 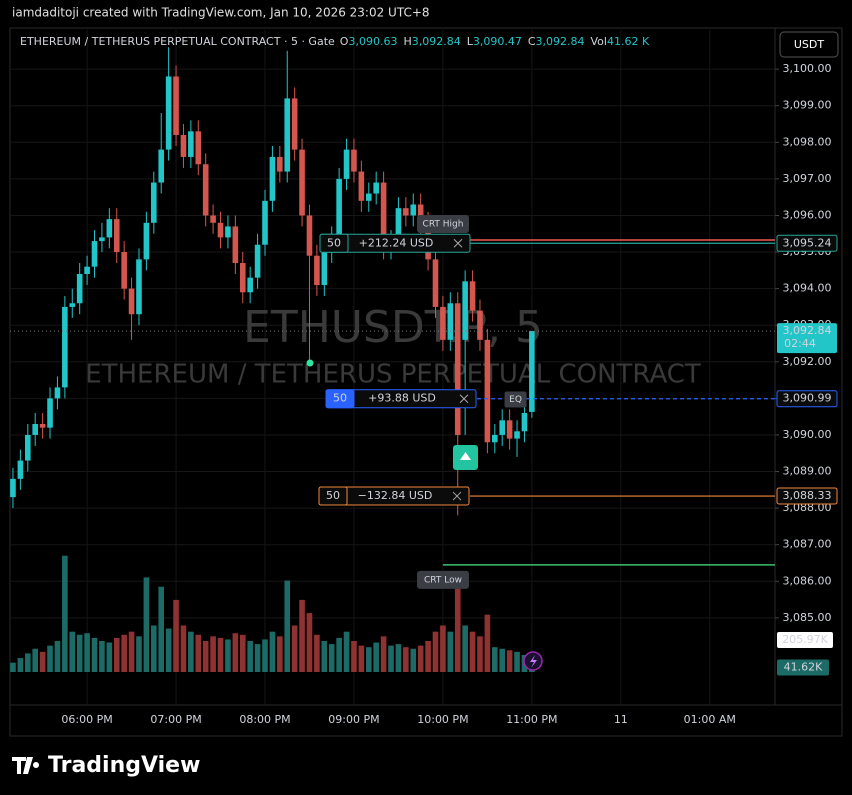 What do you see at coordinates (807, 580) in the screenshot?
I see `y-tick-label: 3,086.00` at bounding box center [807, 580].